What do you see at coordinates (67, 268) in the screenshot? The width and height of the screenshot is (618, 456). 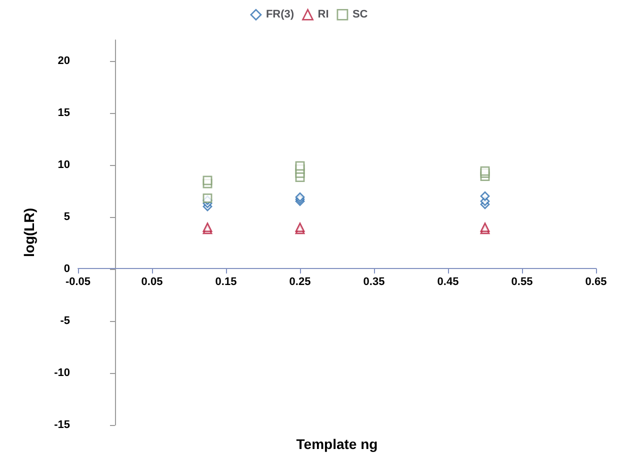 I see `y-tick-label: 0` at bounding box center [67, 268].